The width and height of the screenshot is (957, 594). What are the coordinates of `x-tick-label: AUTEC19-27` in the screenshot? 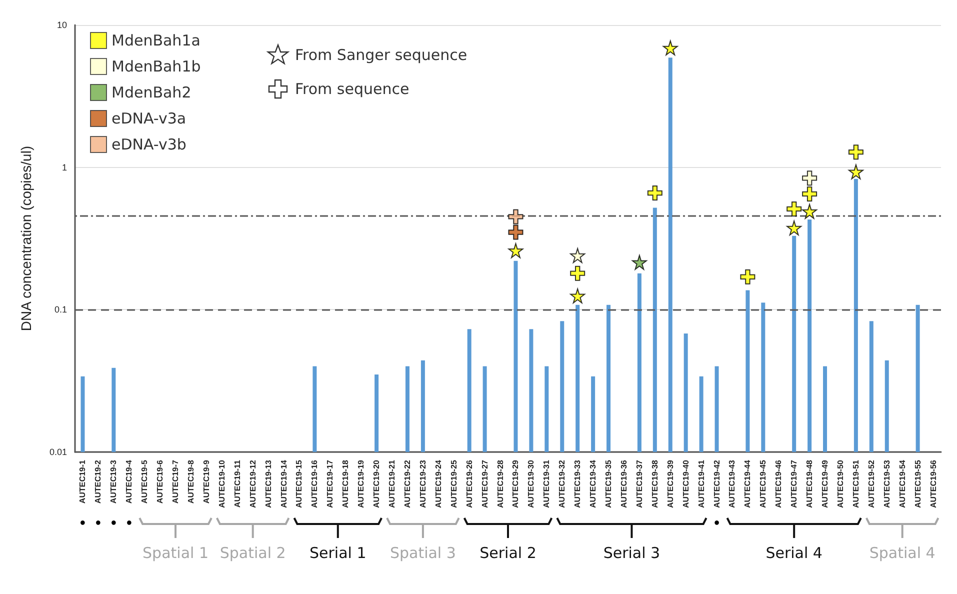 It's located at (485, 483).